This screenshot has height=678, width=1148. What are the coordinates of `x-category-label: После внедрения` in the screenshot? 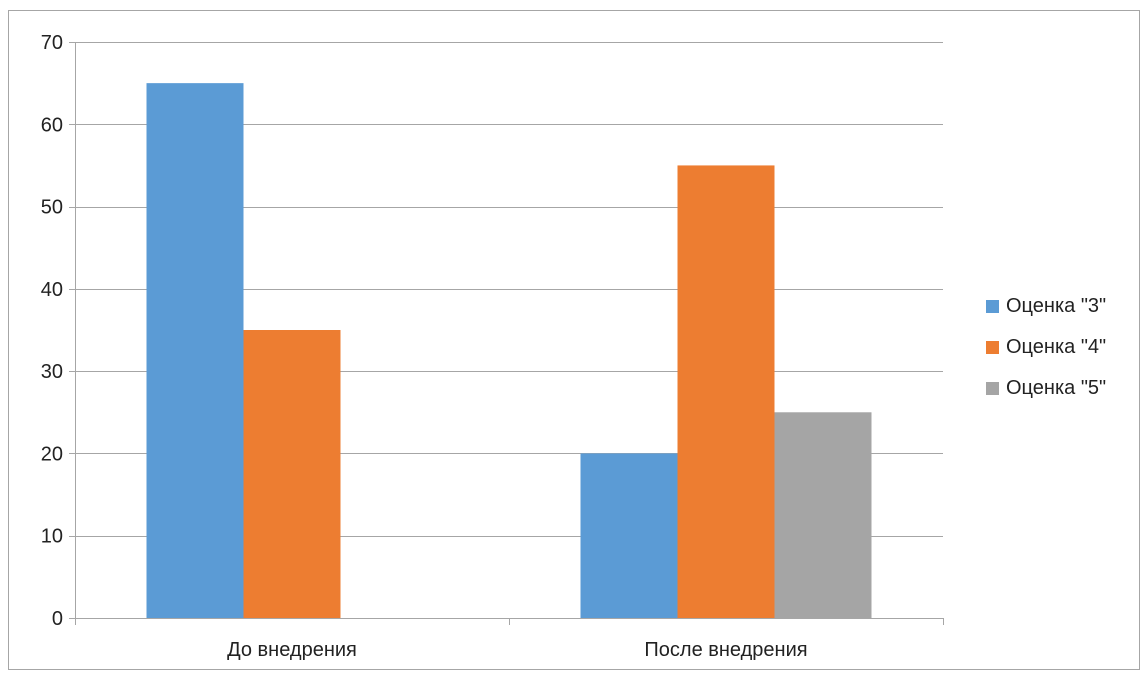 It's located at (725, 650).